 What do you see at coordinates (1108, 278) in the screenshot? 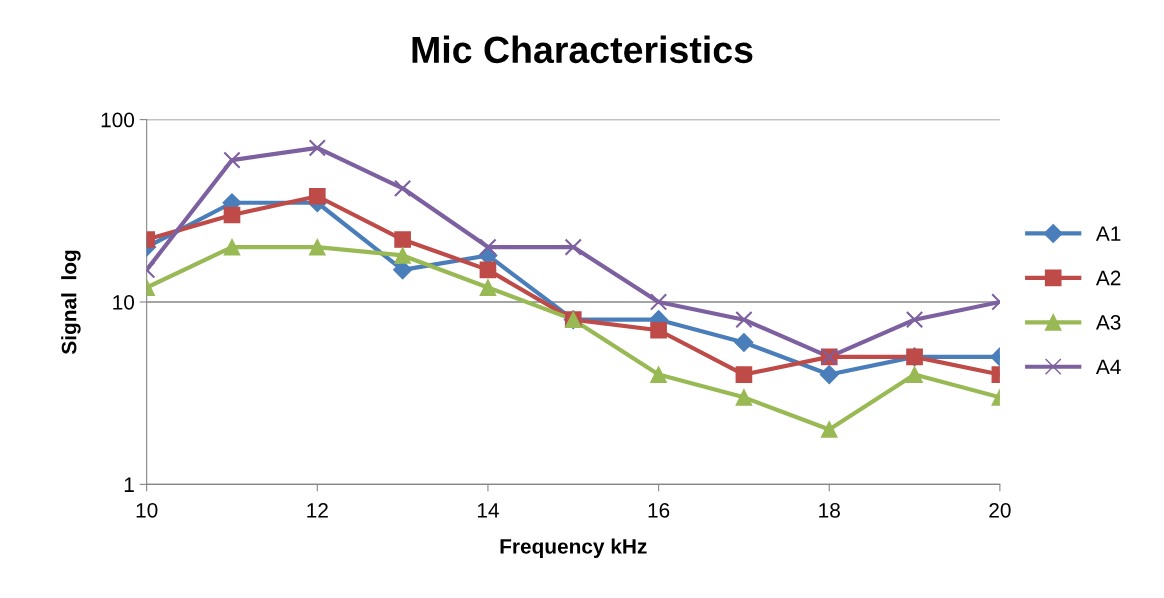
I see `legend-label: A2` at bounding box center [1108, 278].